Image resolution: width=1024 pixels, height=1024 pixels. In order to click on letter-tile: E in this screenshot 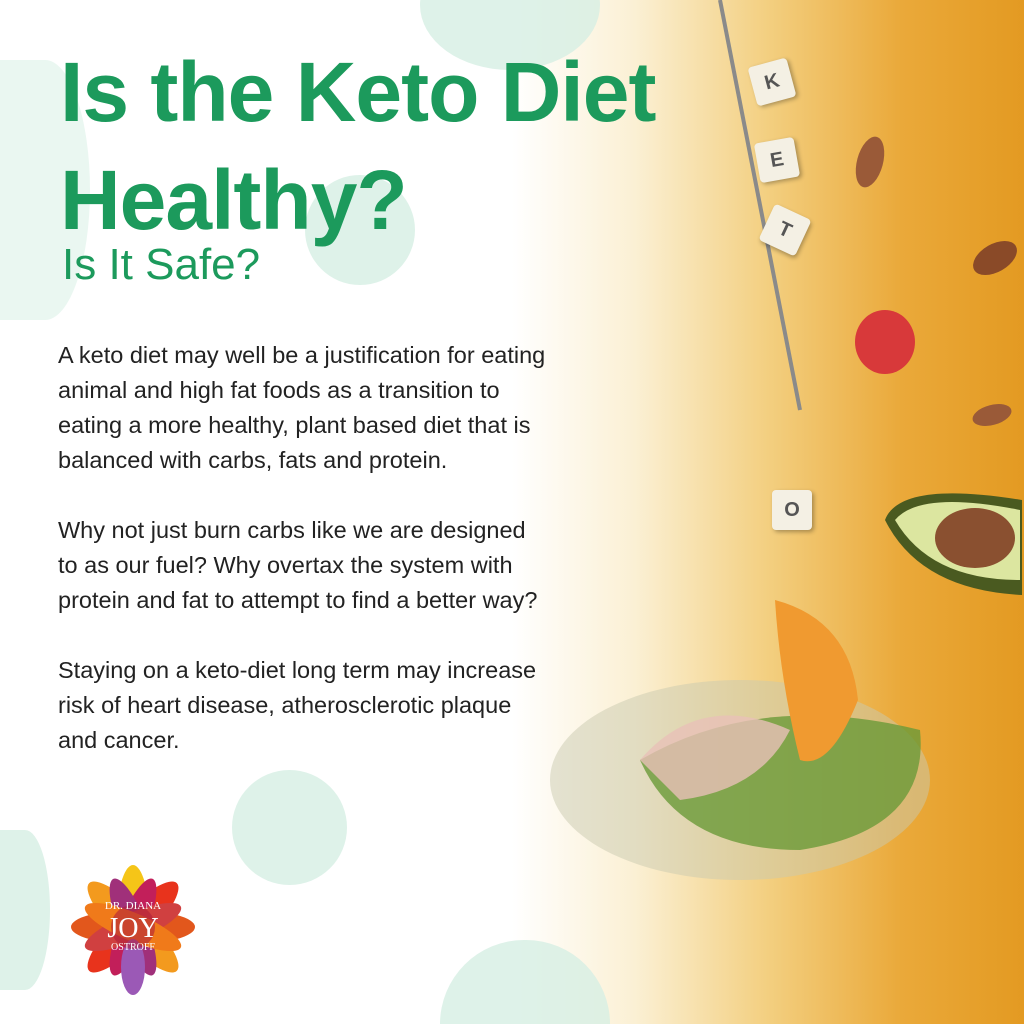, I will do `click(777, 160)`.